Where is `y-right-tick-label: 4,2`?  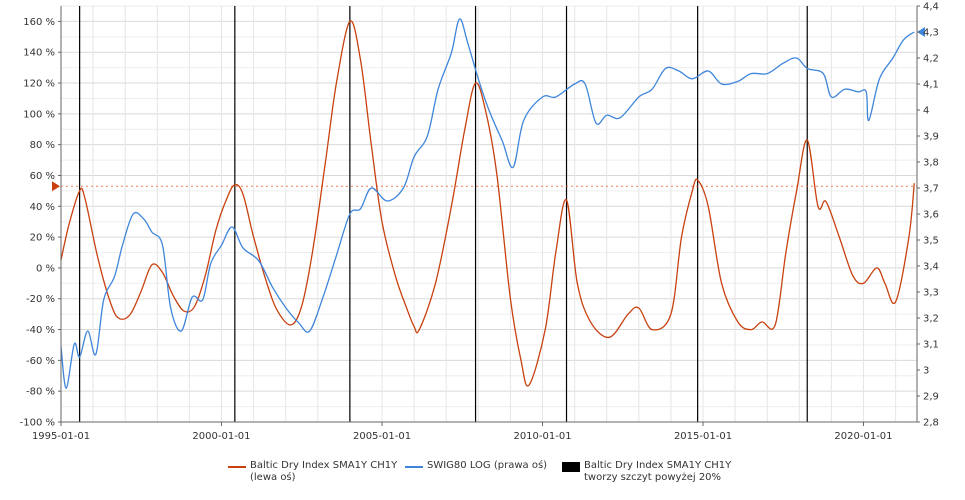 y-right-tick-label: 4,2 is located at coordinates (931, 59).